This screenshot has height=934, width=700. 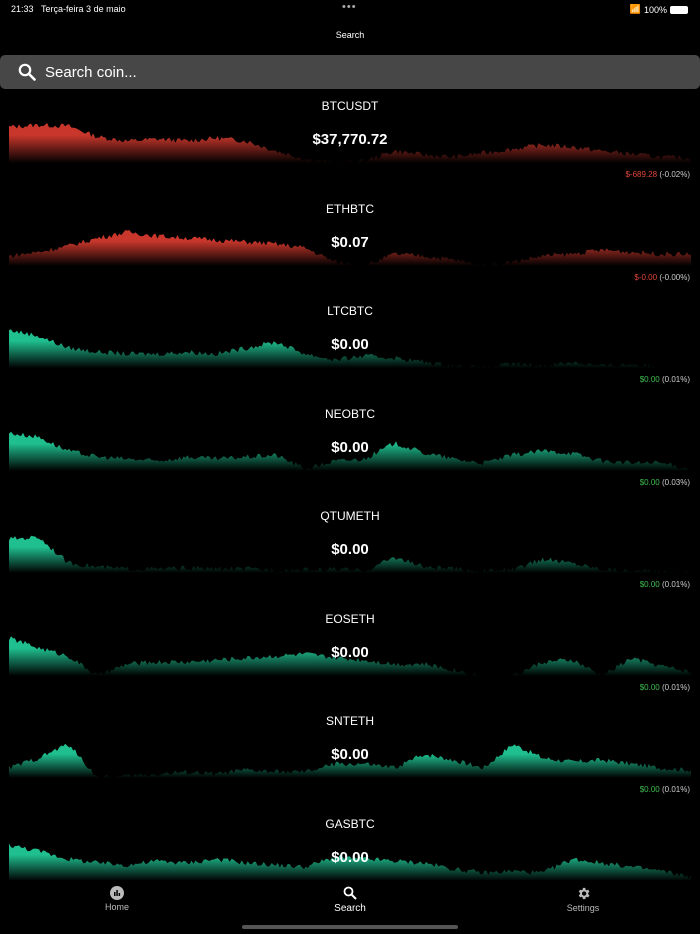 I want to click on coin-price: $37,770.72, so click(x=350, y=139).